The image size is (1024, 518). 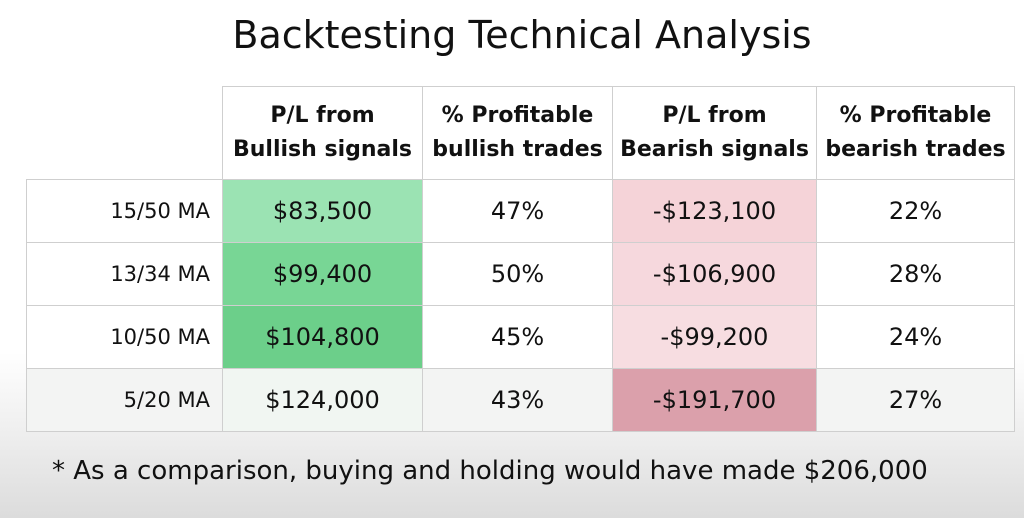 I want to click on bearish-pl-cell: -$99,200, so click(x=714, y=337).